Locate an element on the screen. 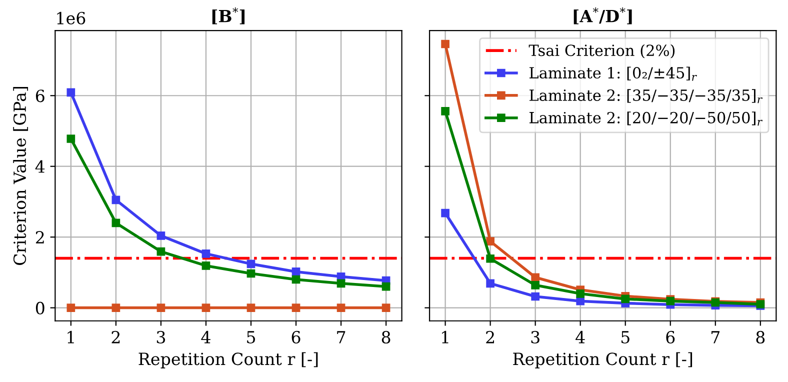 The width and height of the screenshot is (788, 382). text: 1e6 is located at coordinates (71, 18).